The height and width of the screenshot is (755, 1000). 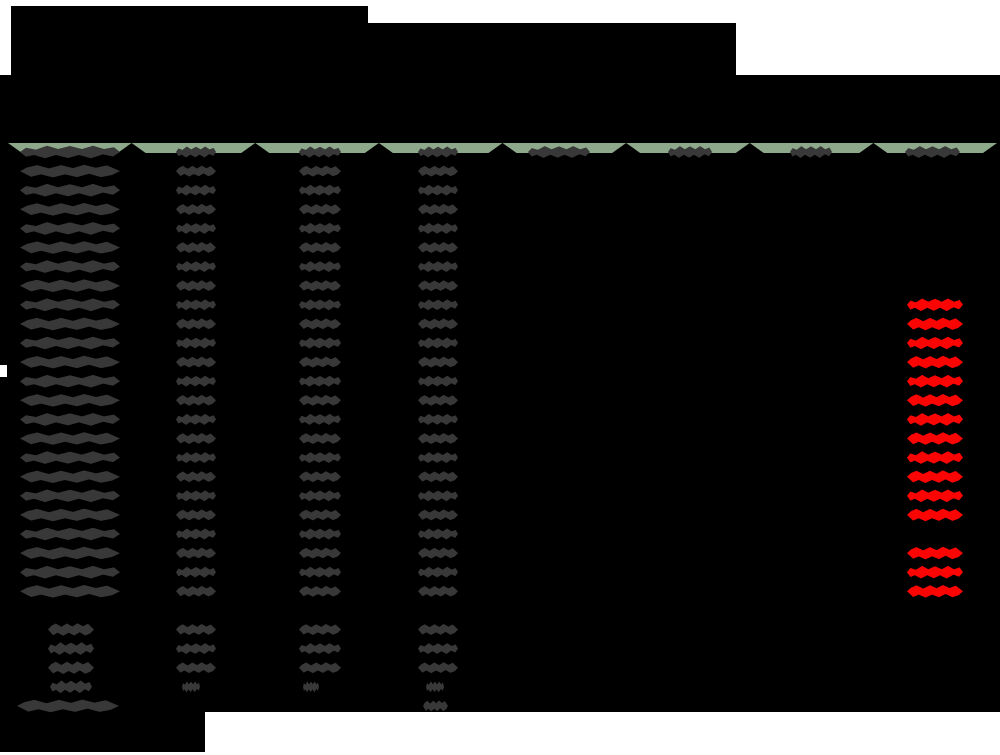 I want to click on redacted-flow-value, so click(x=559, y=152).